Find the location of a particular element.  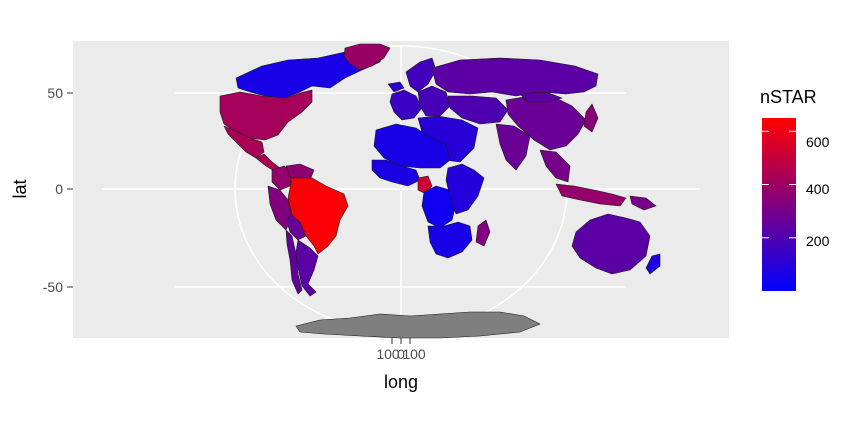

region-colombia is located at coordinates (282, 178).